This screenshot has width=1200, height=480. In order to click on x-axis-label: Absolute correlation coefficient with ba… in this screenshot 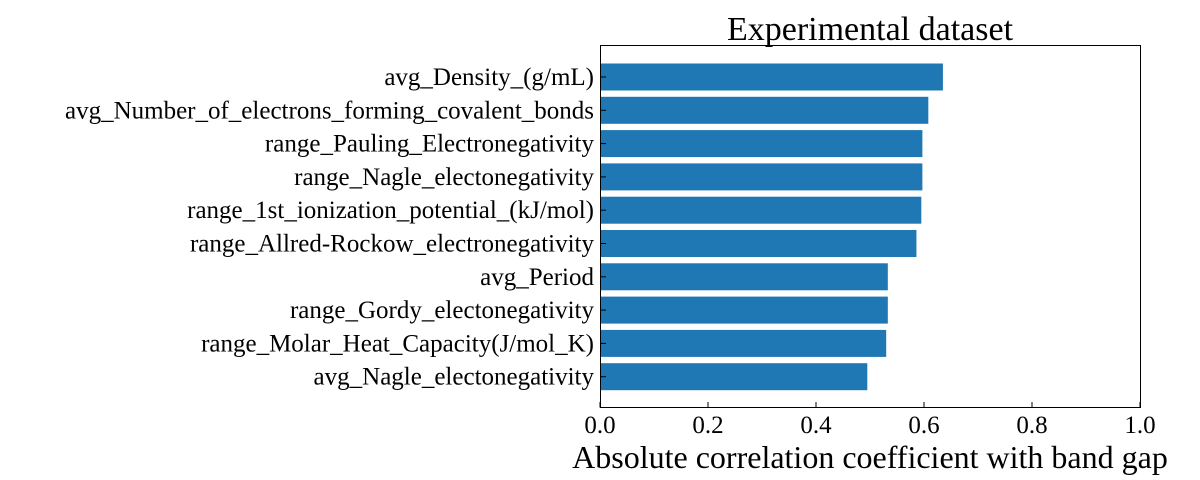, I will do `click(870, 457)`.